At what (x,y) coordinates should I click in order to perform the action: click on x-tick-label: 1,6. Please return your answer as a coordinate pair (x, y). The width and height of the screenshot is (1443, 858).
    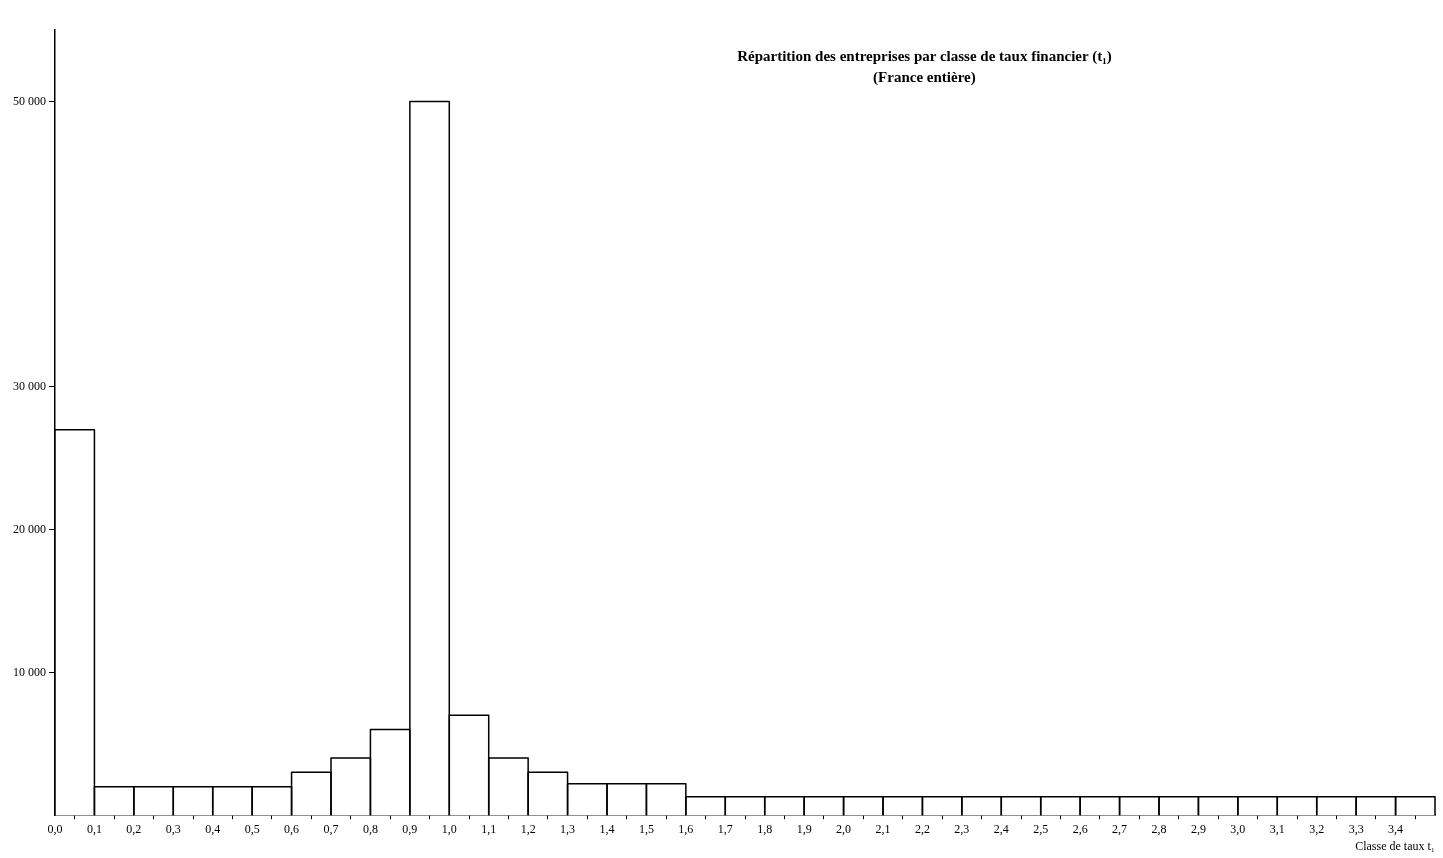
    Looking at the image, I should click on (686, 828).